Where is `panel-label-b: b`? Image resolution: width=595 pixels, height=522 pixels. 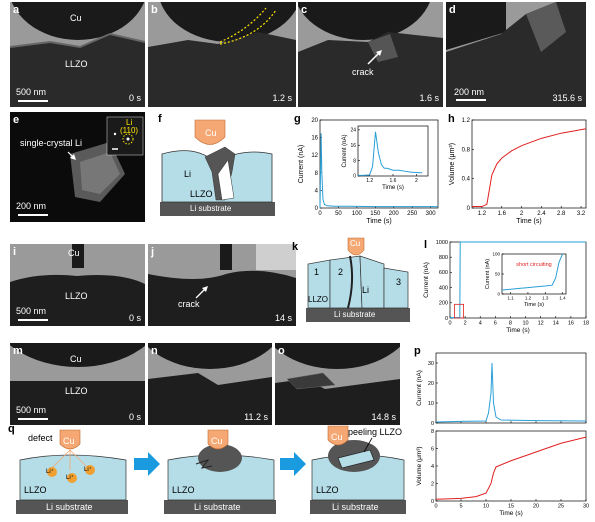
panel-label-b: b is located at coordinates (154, 10).